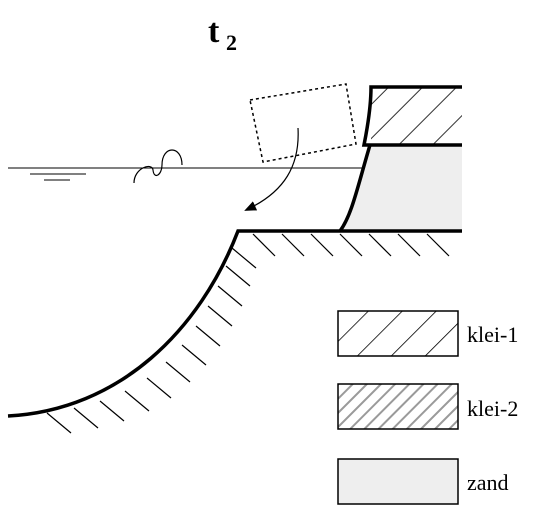  Describe the element at coordinates (401, 188) in the screenshot. I see `sand-layer` at that location.